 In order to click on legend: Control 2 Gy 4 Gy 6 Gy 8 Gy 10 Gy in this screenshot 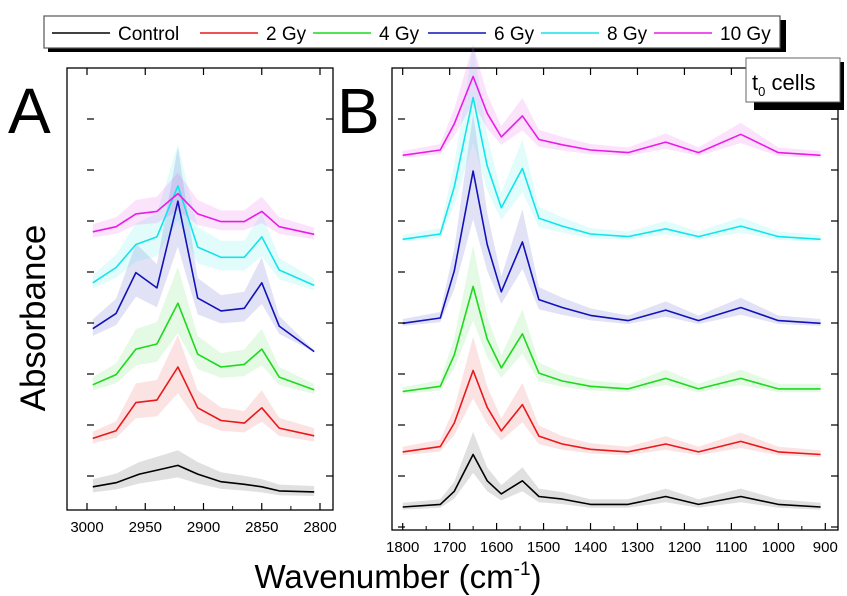, I will do `click(414, 33)`.